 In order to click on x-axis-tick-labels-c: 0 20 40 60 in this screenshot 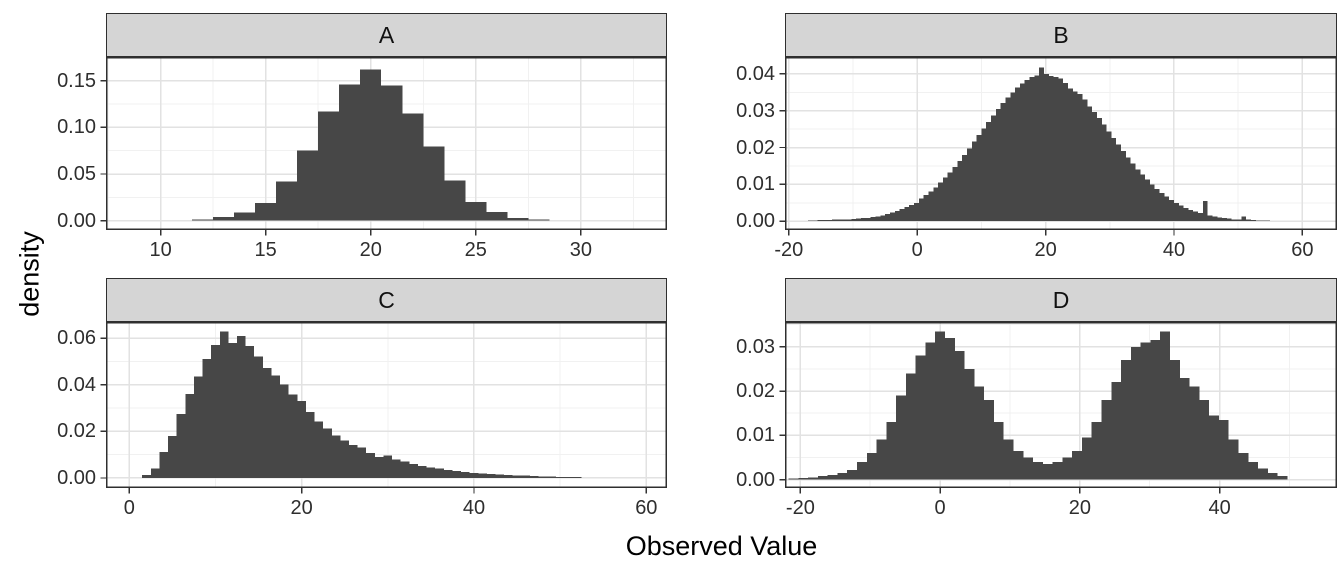, I will do `click(386, 508)`.